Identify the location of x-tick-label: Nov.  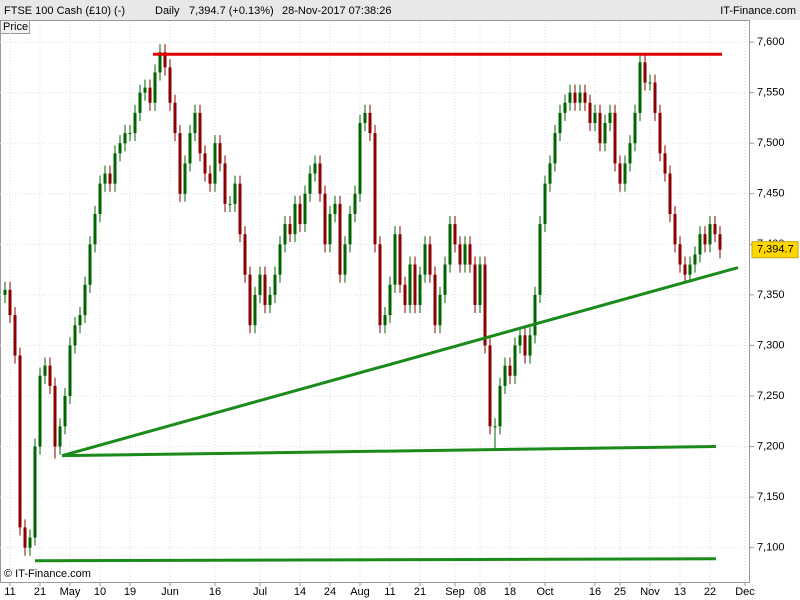
(650, 592).